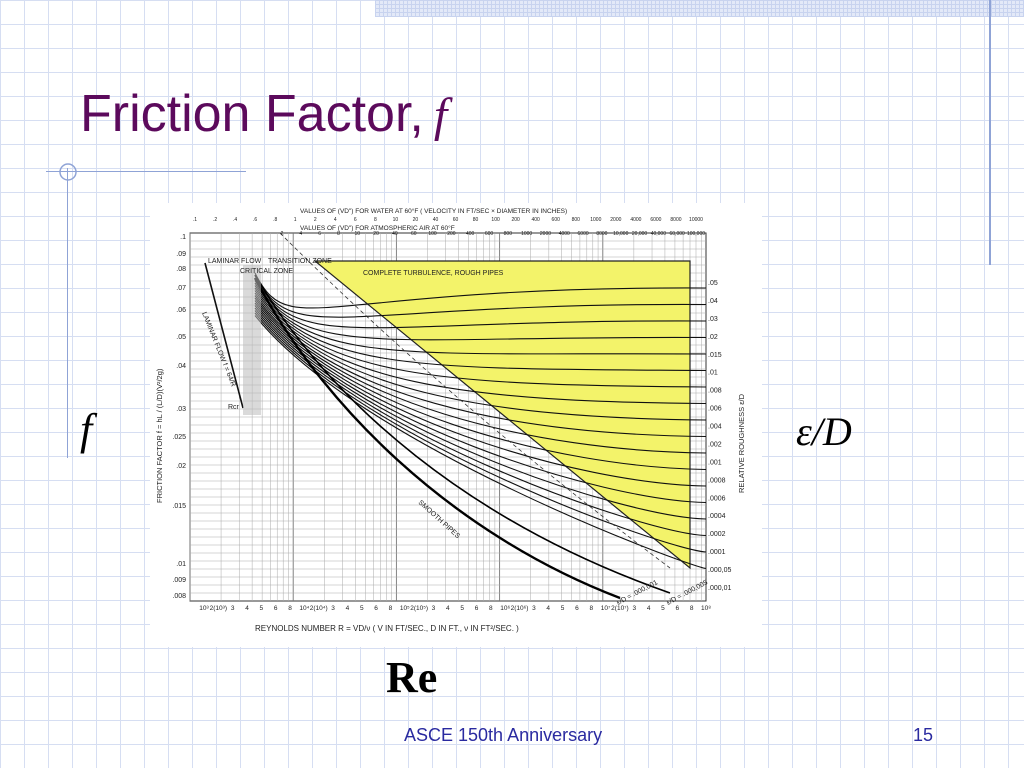  What do you see at coordinates (181, 269) in the screenshot?
I see `y-tick-label: .08` at bounding box center [181, 269].